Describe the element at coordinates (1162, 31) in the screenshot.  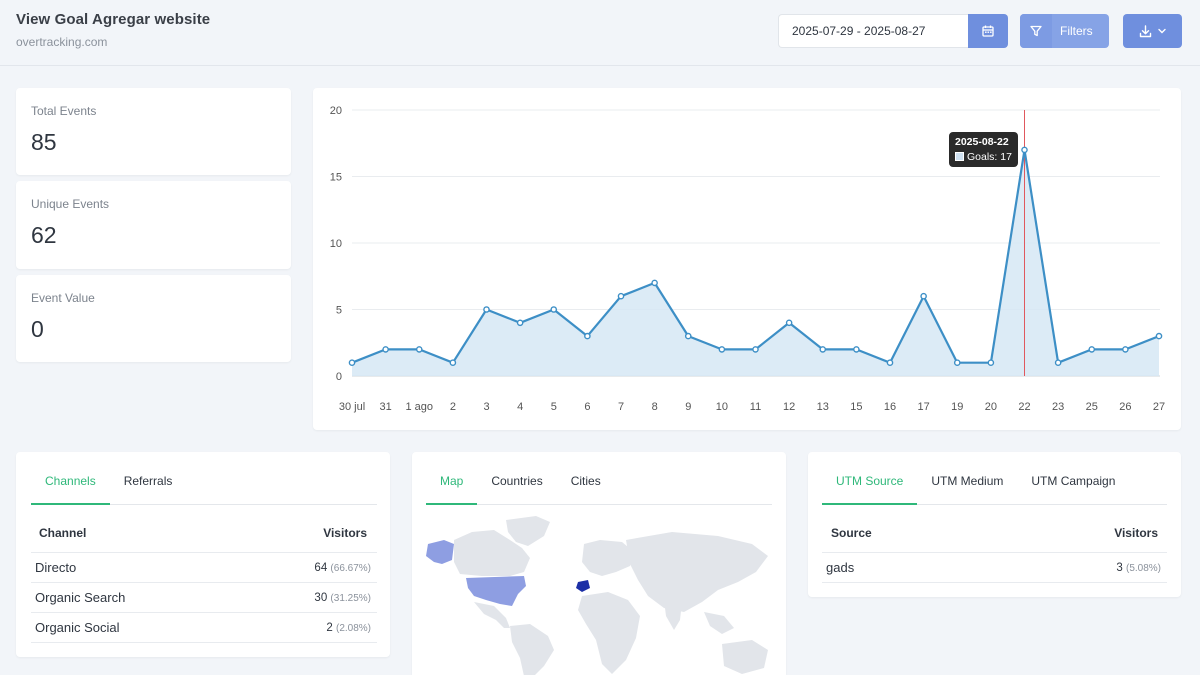
I see `chevron-down-icon` at that location.